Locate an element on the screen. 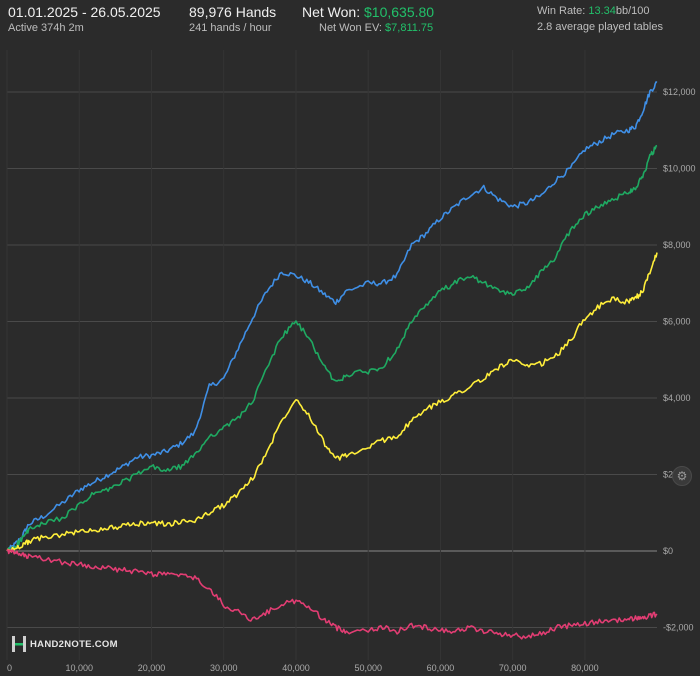 This screenshot has width=700, height=676. x-tick-label-1: 10,000 is located at coordinates (79, 668).